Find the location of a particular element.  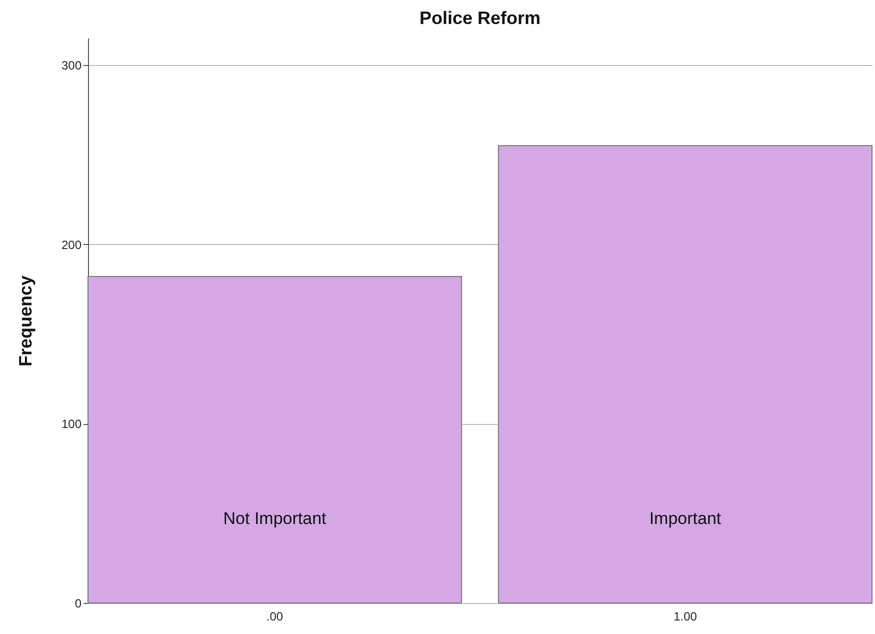

y-tick-label: 200 is located at coordinates (71, 245).